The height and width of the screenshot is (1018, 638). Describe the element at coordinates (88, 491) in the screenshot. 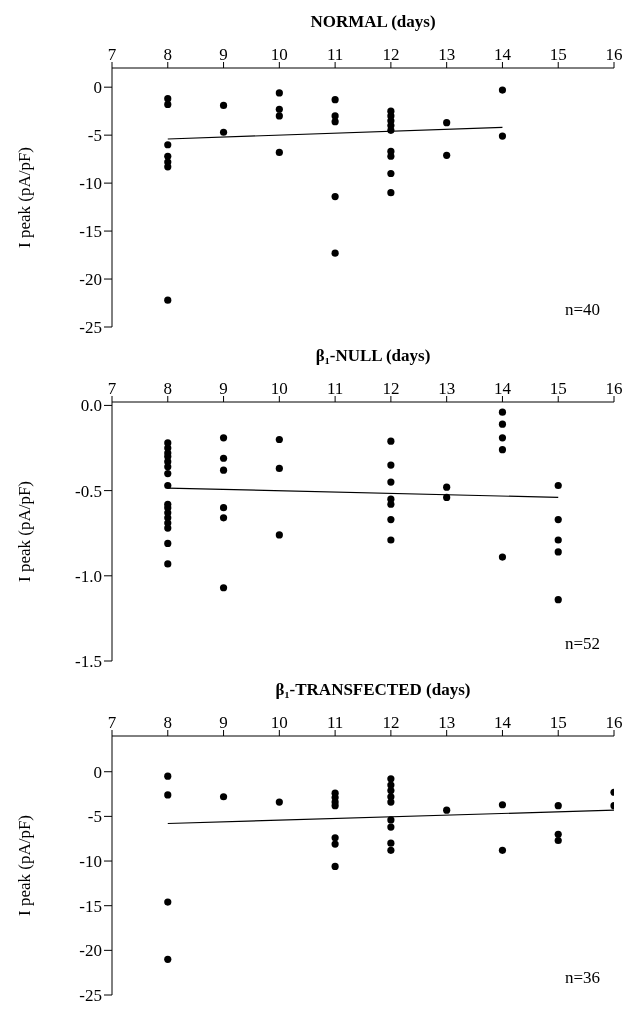

I see `y-tick-label: -0.5` at that location.